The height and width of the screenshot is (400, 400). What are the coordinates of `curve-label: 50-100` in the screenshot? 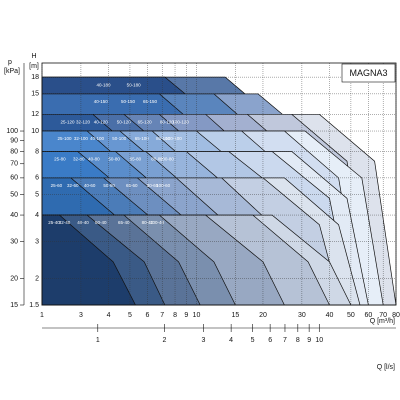 It's located at (119, 138).